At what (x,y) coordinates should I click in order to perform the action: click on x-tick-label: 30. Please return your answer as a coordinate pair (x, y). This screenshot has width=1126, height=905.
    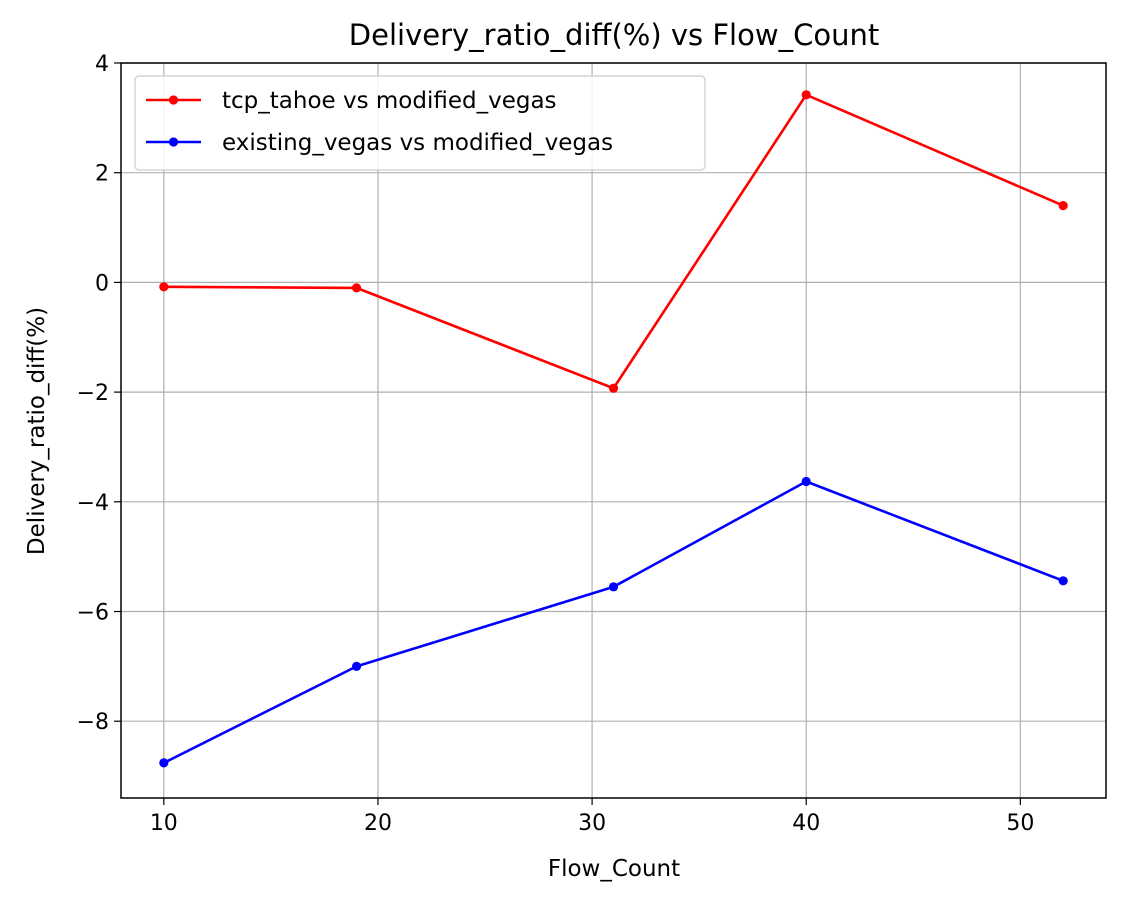
    Looking at the image, I should click on (592, 823).